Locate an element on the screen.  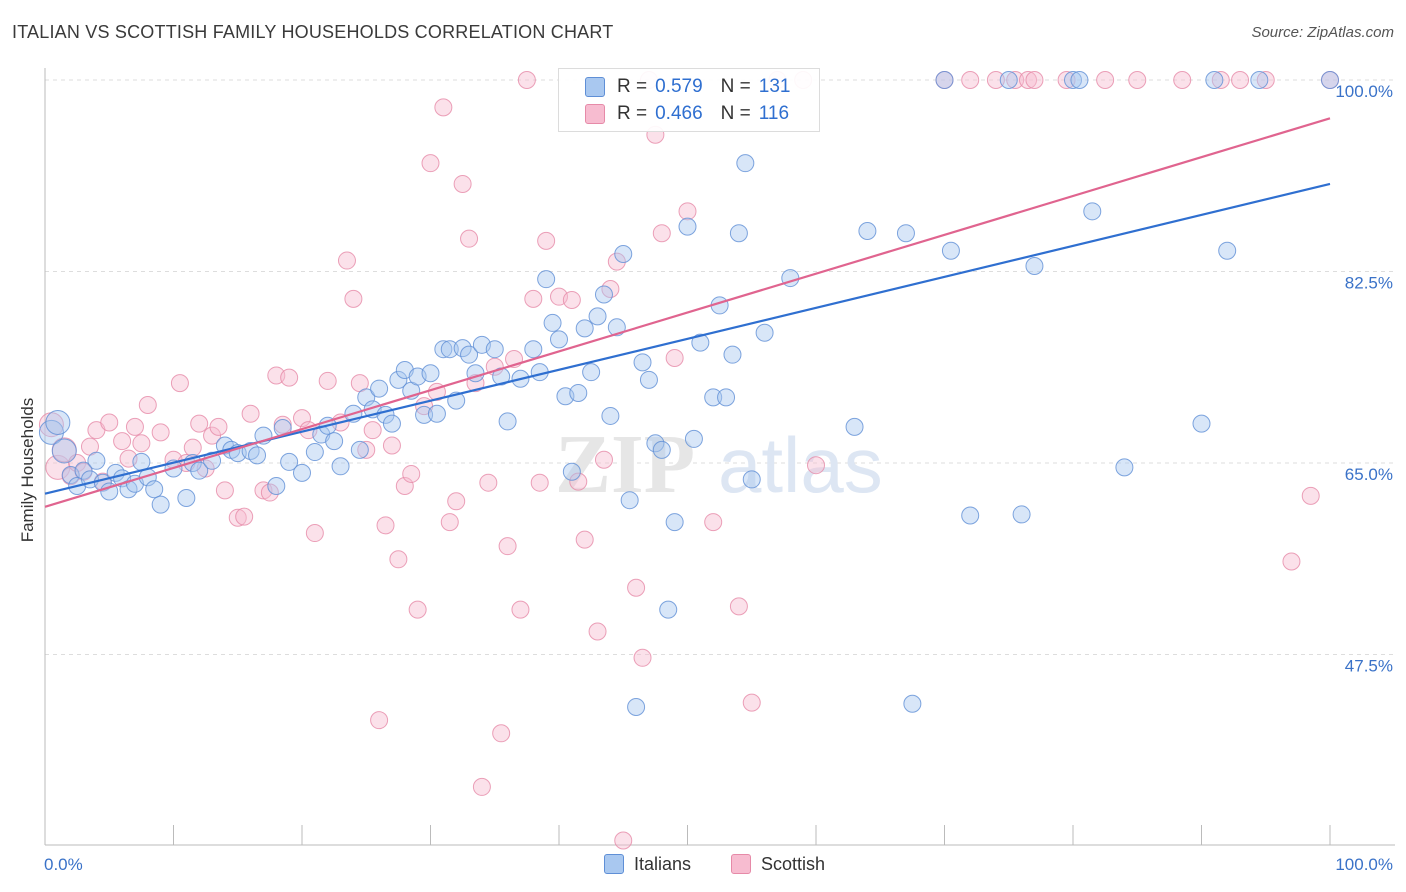
bottom-legend-scottish: Scottish is located at coordinates (778, 864).